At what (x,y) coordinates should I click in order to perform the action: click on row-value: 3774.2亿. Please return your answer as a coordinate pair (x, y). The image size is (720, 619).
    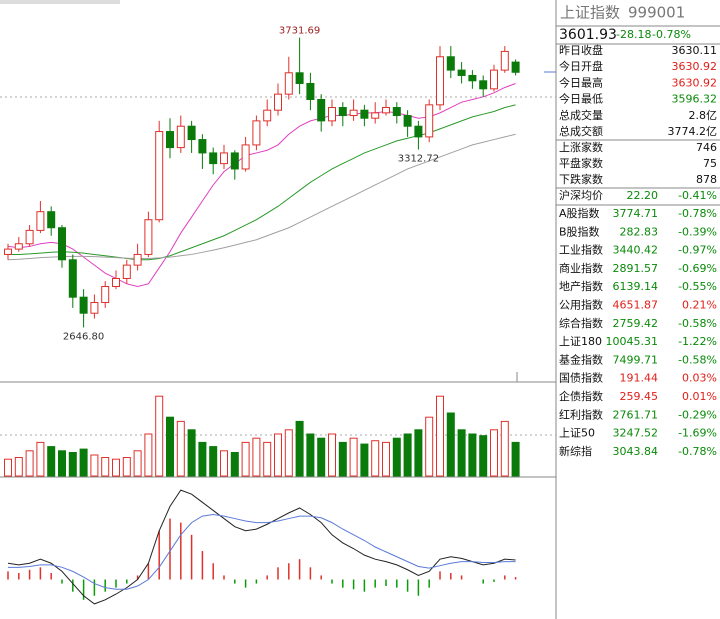
    Looking at the image, I should click on (693, 131).